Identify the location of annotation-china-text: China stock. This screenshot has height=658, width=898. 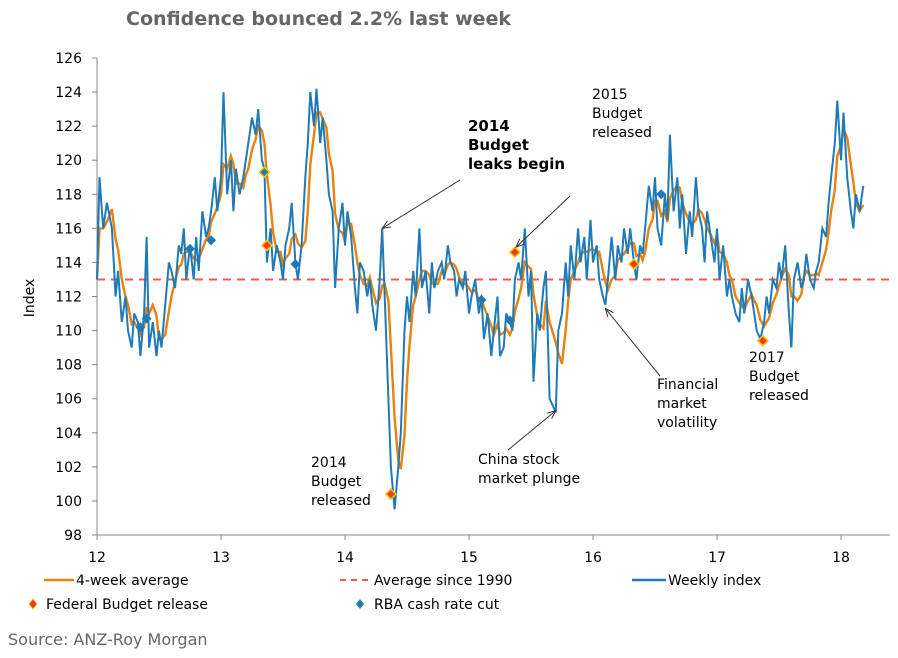
(519, 460).